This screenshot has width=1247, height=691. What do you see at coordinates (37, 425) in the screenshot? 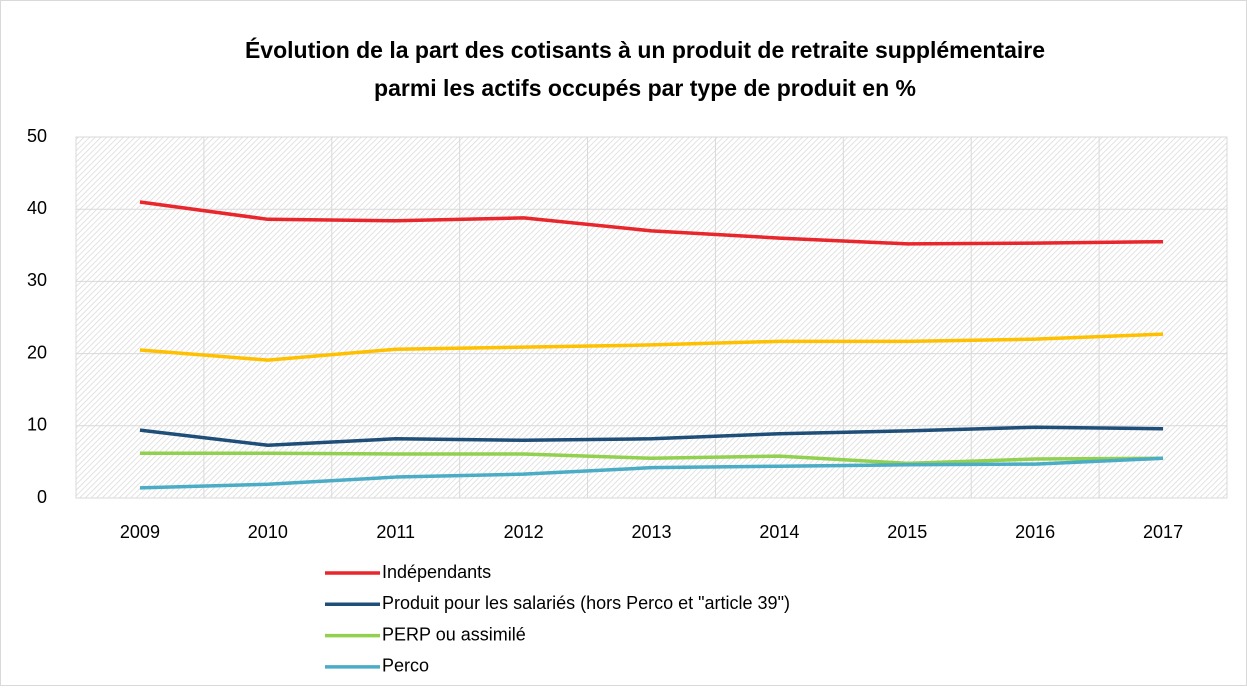
I see `y-tick-label: 10` at bounding box center [37, 425].